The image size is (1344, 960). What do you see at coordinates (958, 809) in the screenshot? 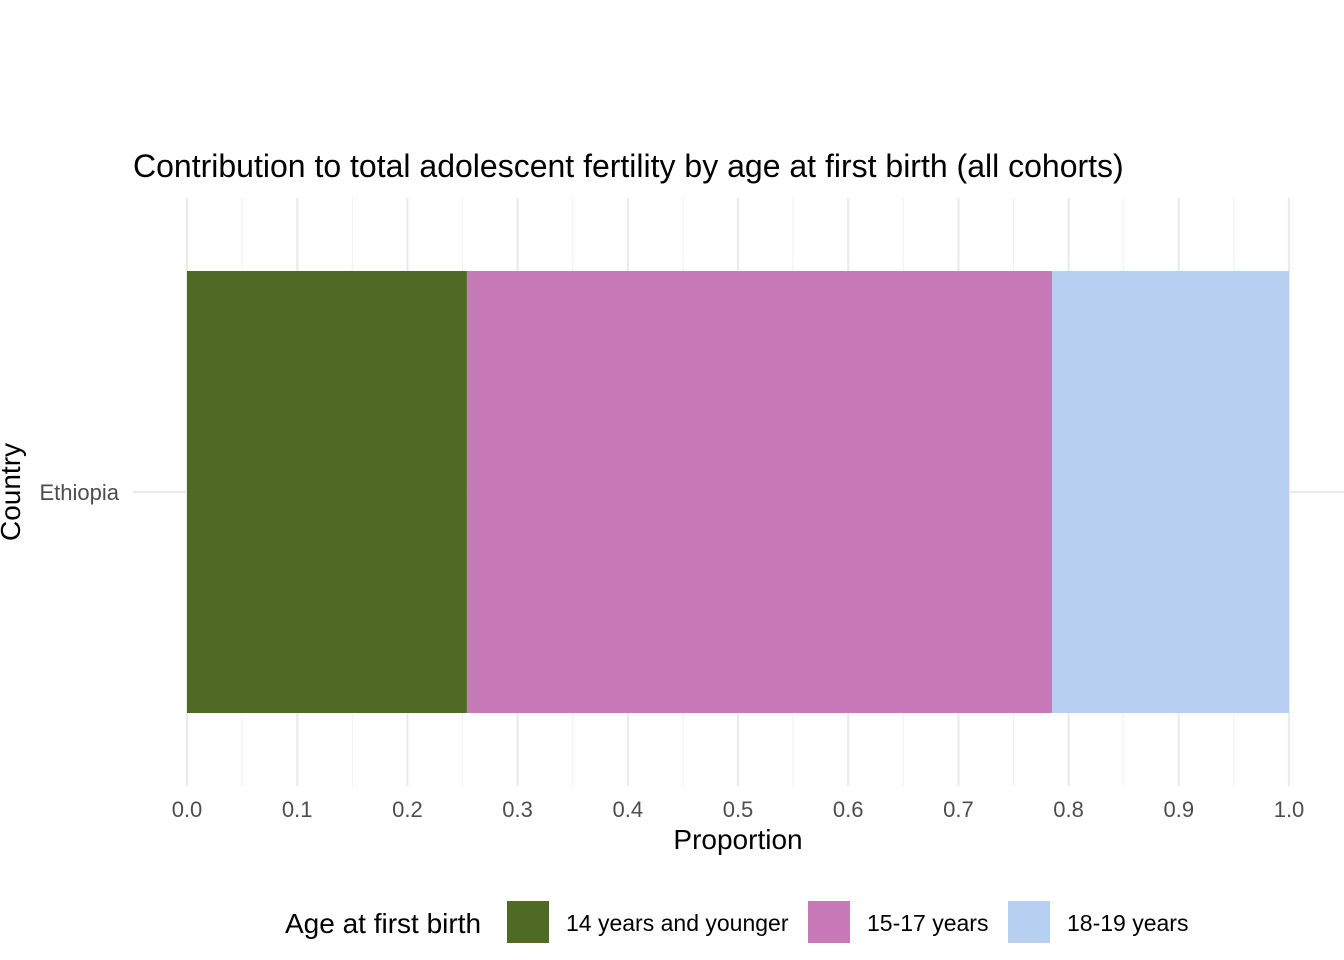
I see `x-tick-label: 0.7` at bounding box center [958, 809].